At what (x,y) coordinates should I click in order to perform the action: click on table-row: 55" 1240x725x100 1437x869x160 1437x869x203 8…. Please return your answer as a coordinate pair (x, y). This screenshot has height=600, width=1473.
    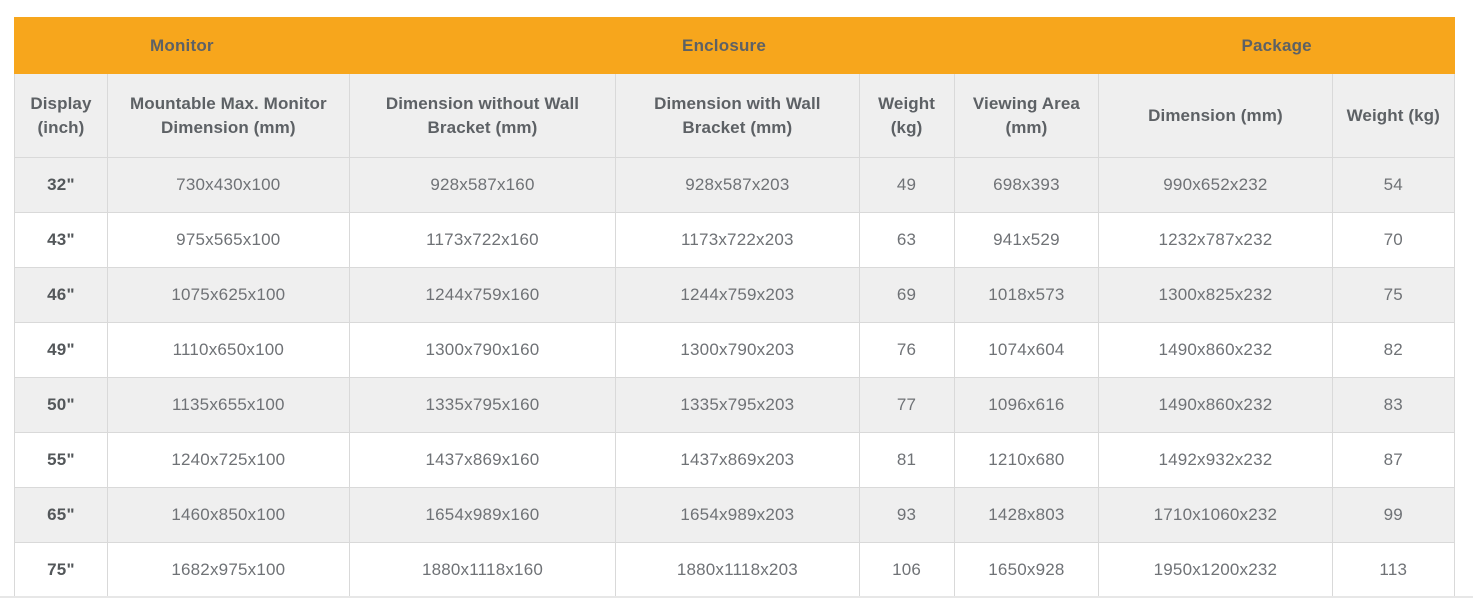
    Looking at the image, I should click on (735, 460).